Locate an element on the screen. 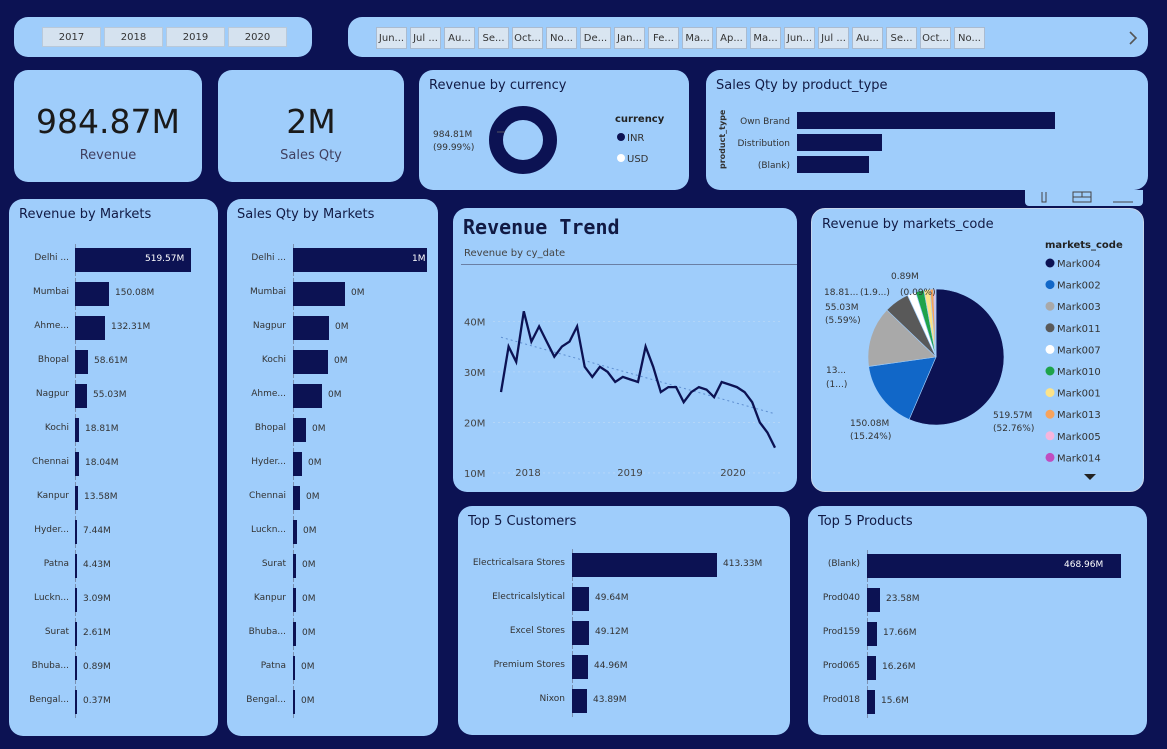 Image resolution: width=1167 pixels, height=749 pixels. legend-label-mark011: Mark011 is located at coordinates (1079, 329).